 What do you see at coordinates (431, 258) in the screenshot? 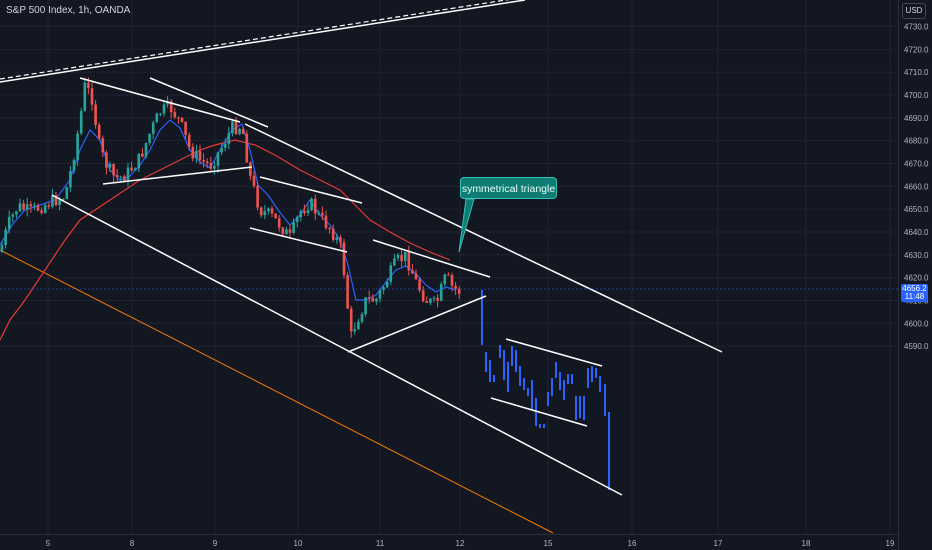
I see `triangle-upper-line` at bounding box center [431, 258].